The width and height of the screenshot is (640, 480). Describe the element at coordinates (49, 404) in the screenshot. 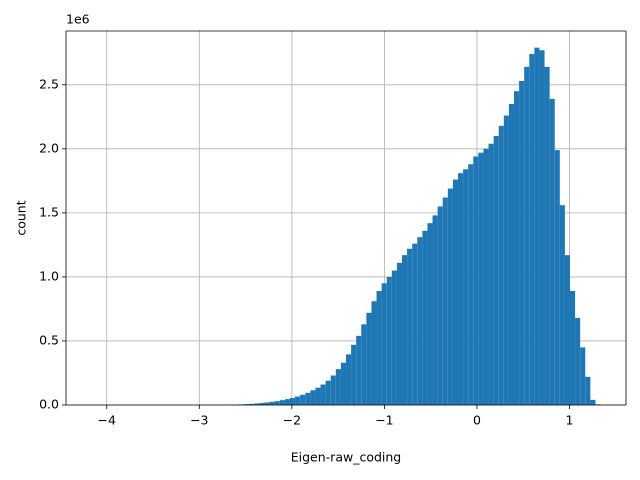

I see `y-tick-label: 0.0` at that location.